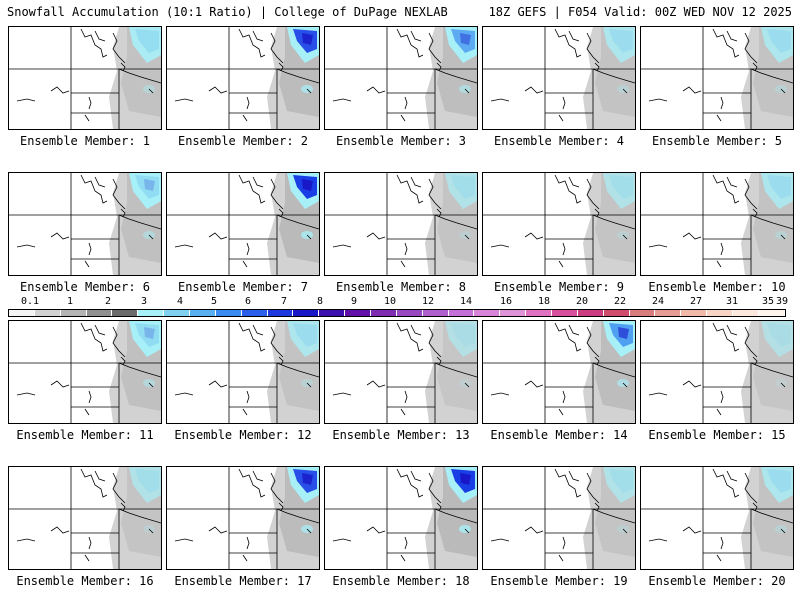  I want to click on colorbar-tick-label: 16, so click(506, 301).